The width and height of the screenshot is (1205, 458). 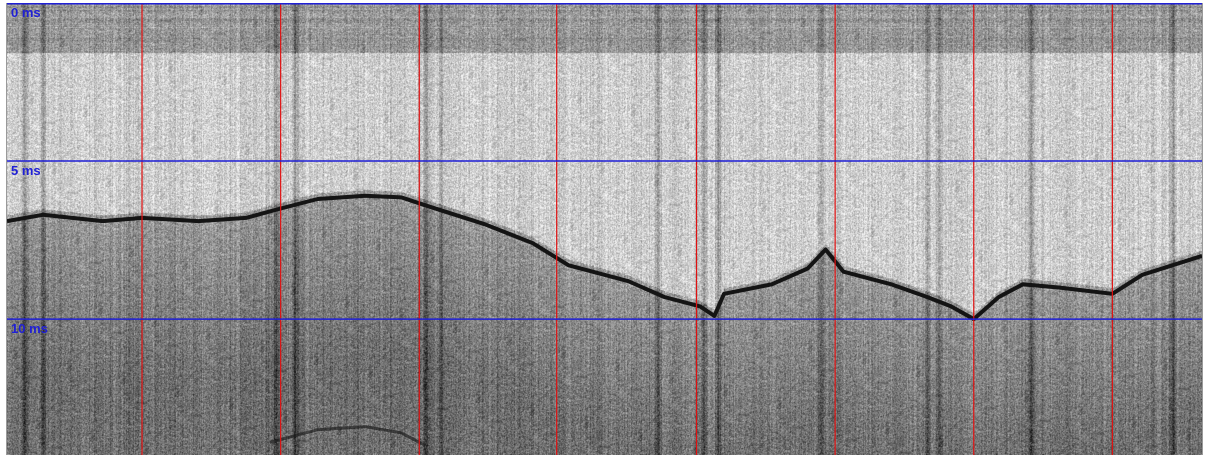 What do you see at coordinates (26, 12) in the screenshot?
I see `time-label-0ms: 0 ms` at bounding box center [26, 12].